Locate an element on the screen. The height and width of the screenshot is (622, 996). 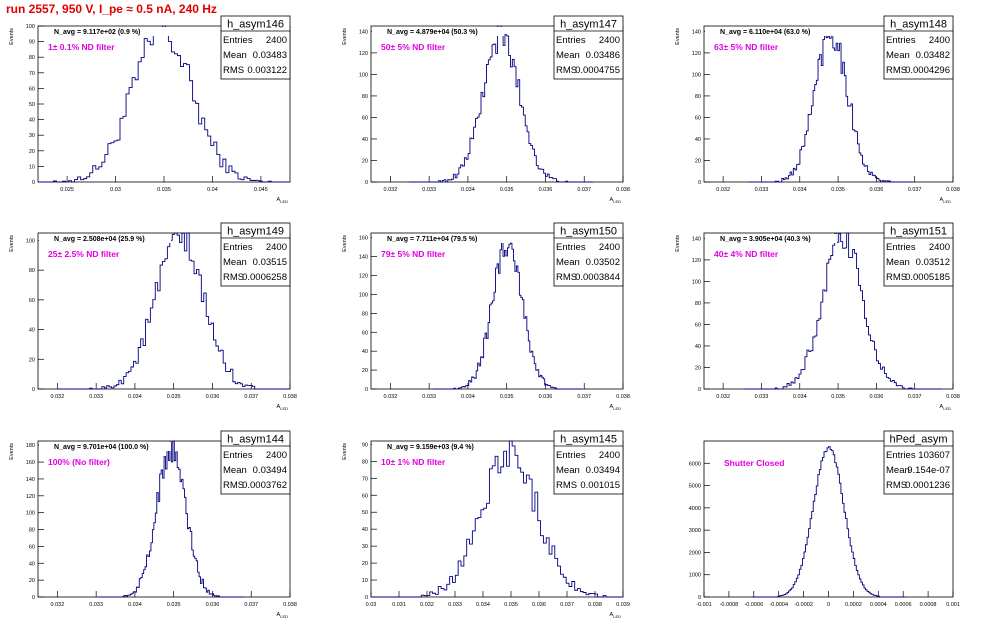
histogram-name: h_asym145 is located at coordinates (588, 440).